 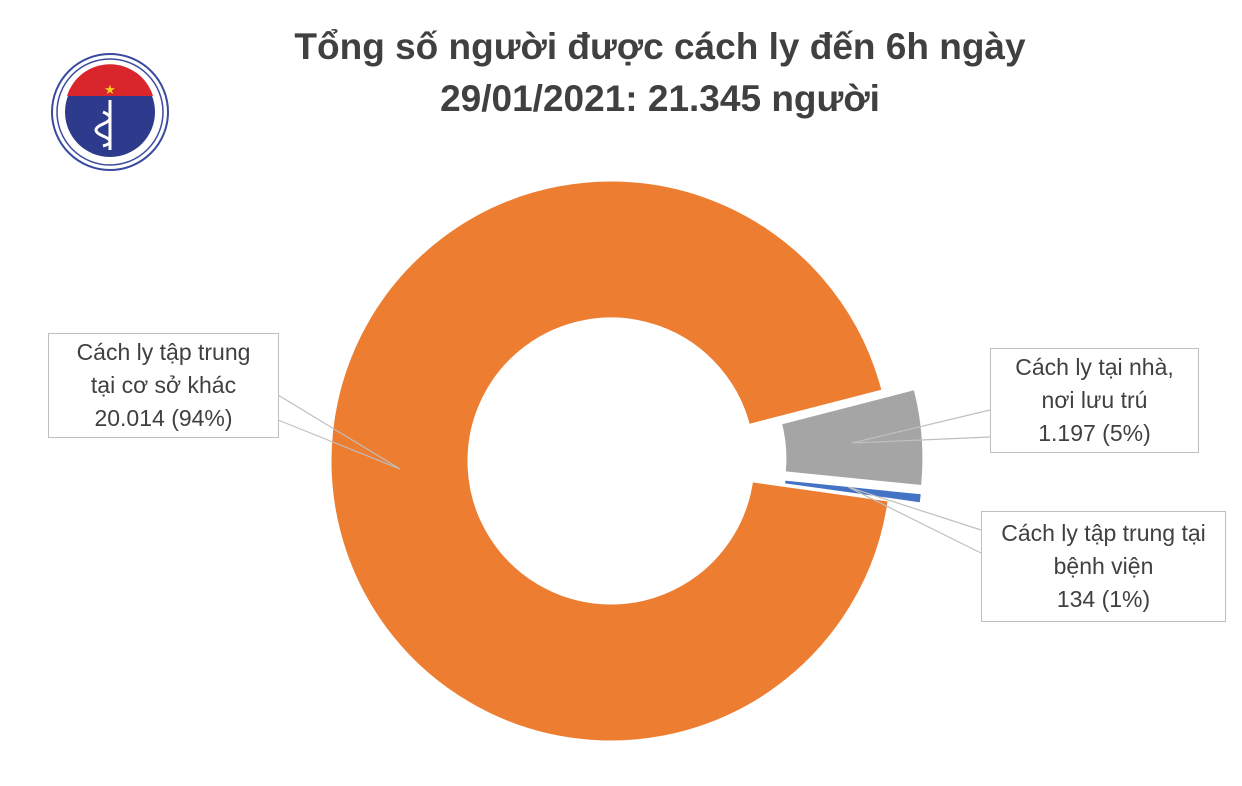 What do you see at coordinates (1094, 367) in the screenshot?
I see `data-label-line: Cách ly tại nhà,` at bounding box center [1094, 367].